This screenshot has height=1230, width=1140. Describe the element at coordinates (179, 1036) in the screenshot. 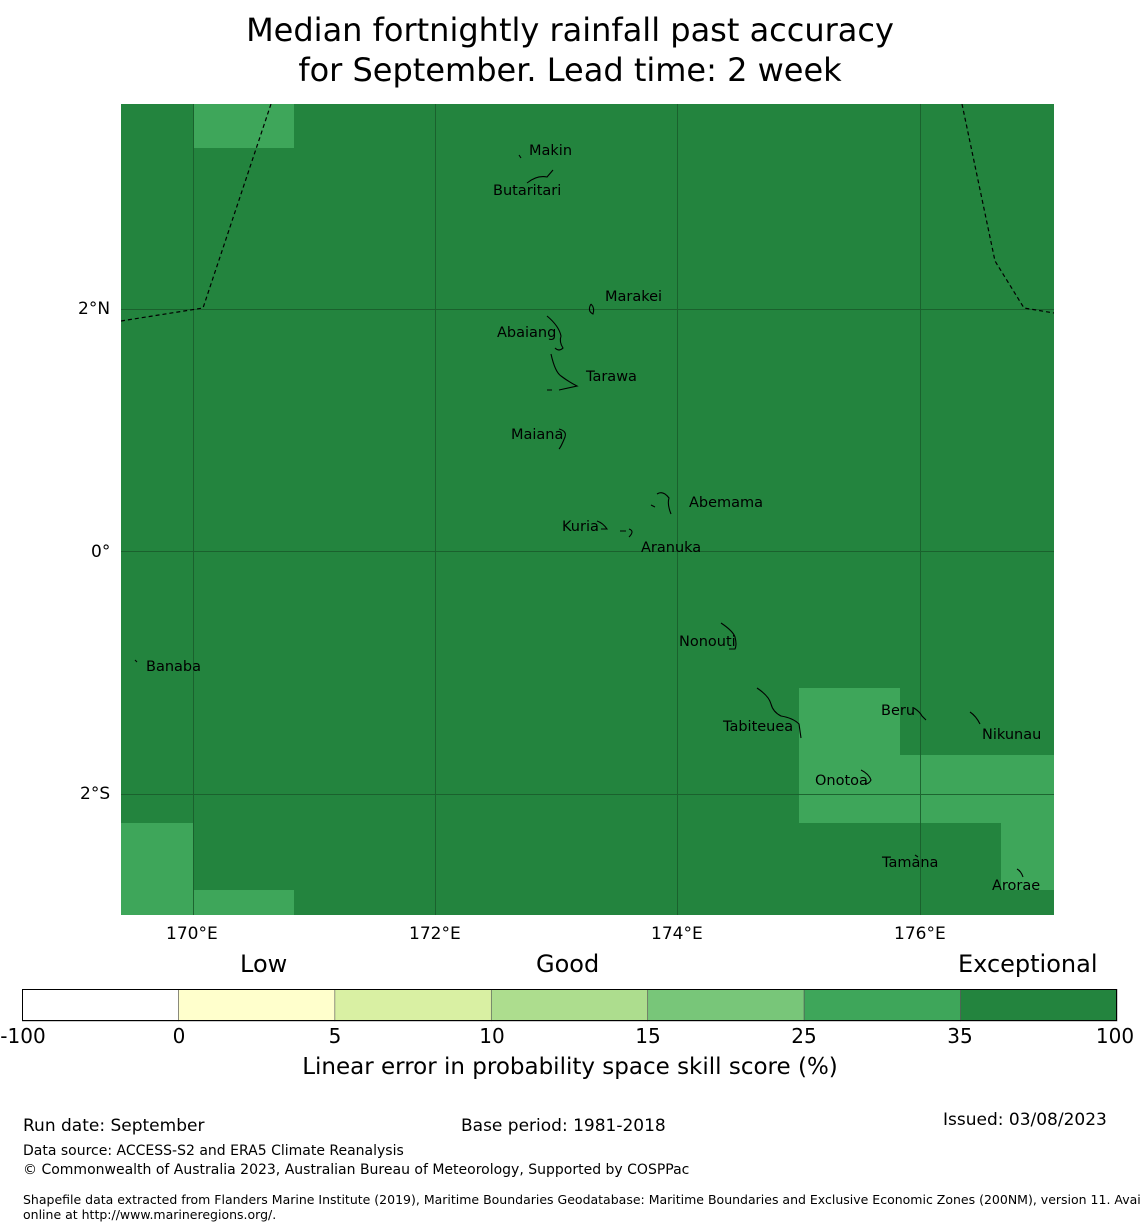

I see `colorbar-tick: 0` at that location.